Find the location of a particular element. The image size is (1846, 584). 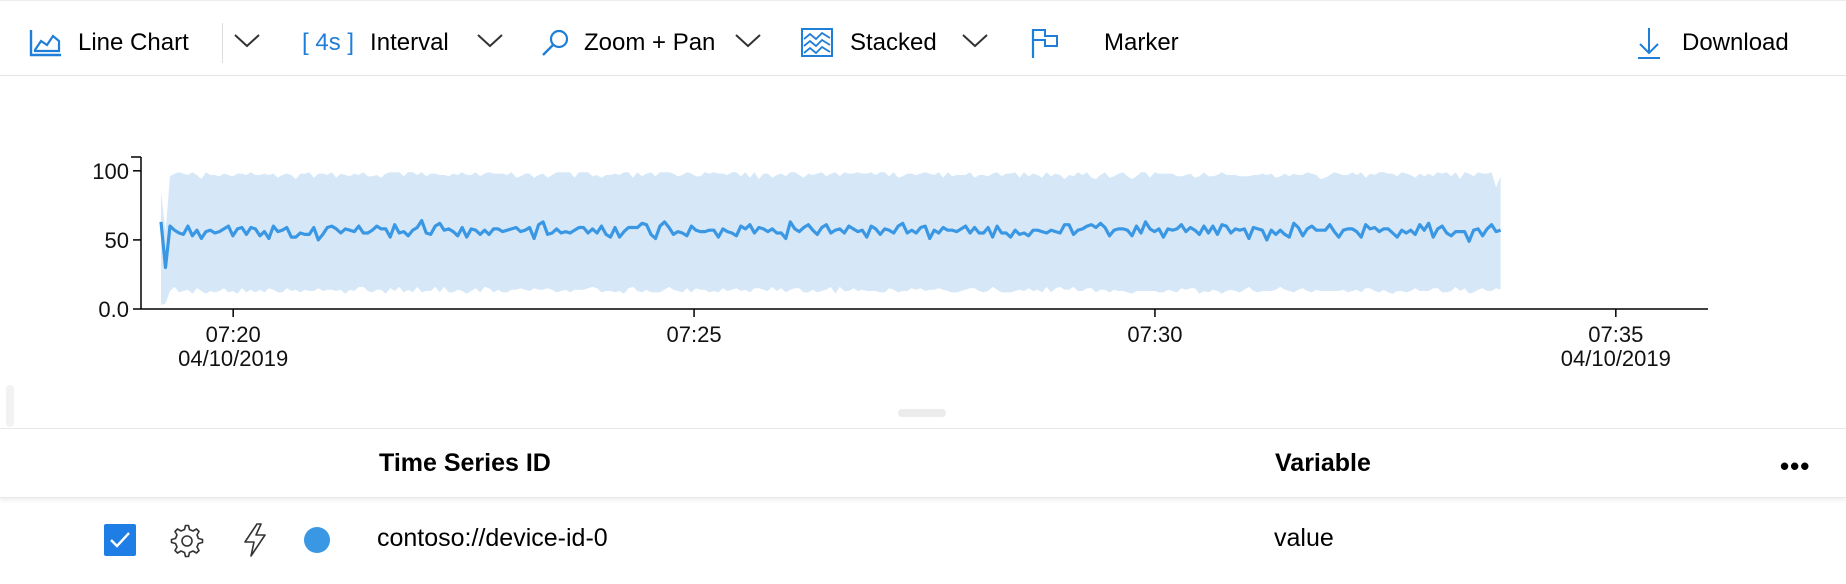

variable-header: Variable is located at coordinates (1323, 463).